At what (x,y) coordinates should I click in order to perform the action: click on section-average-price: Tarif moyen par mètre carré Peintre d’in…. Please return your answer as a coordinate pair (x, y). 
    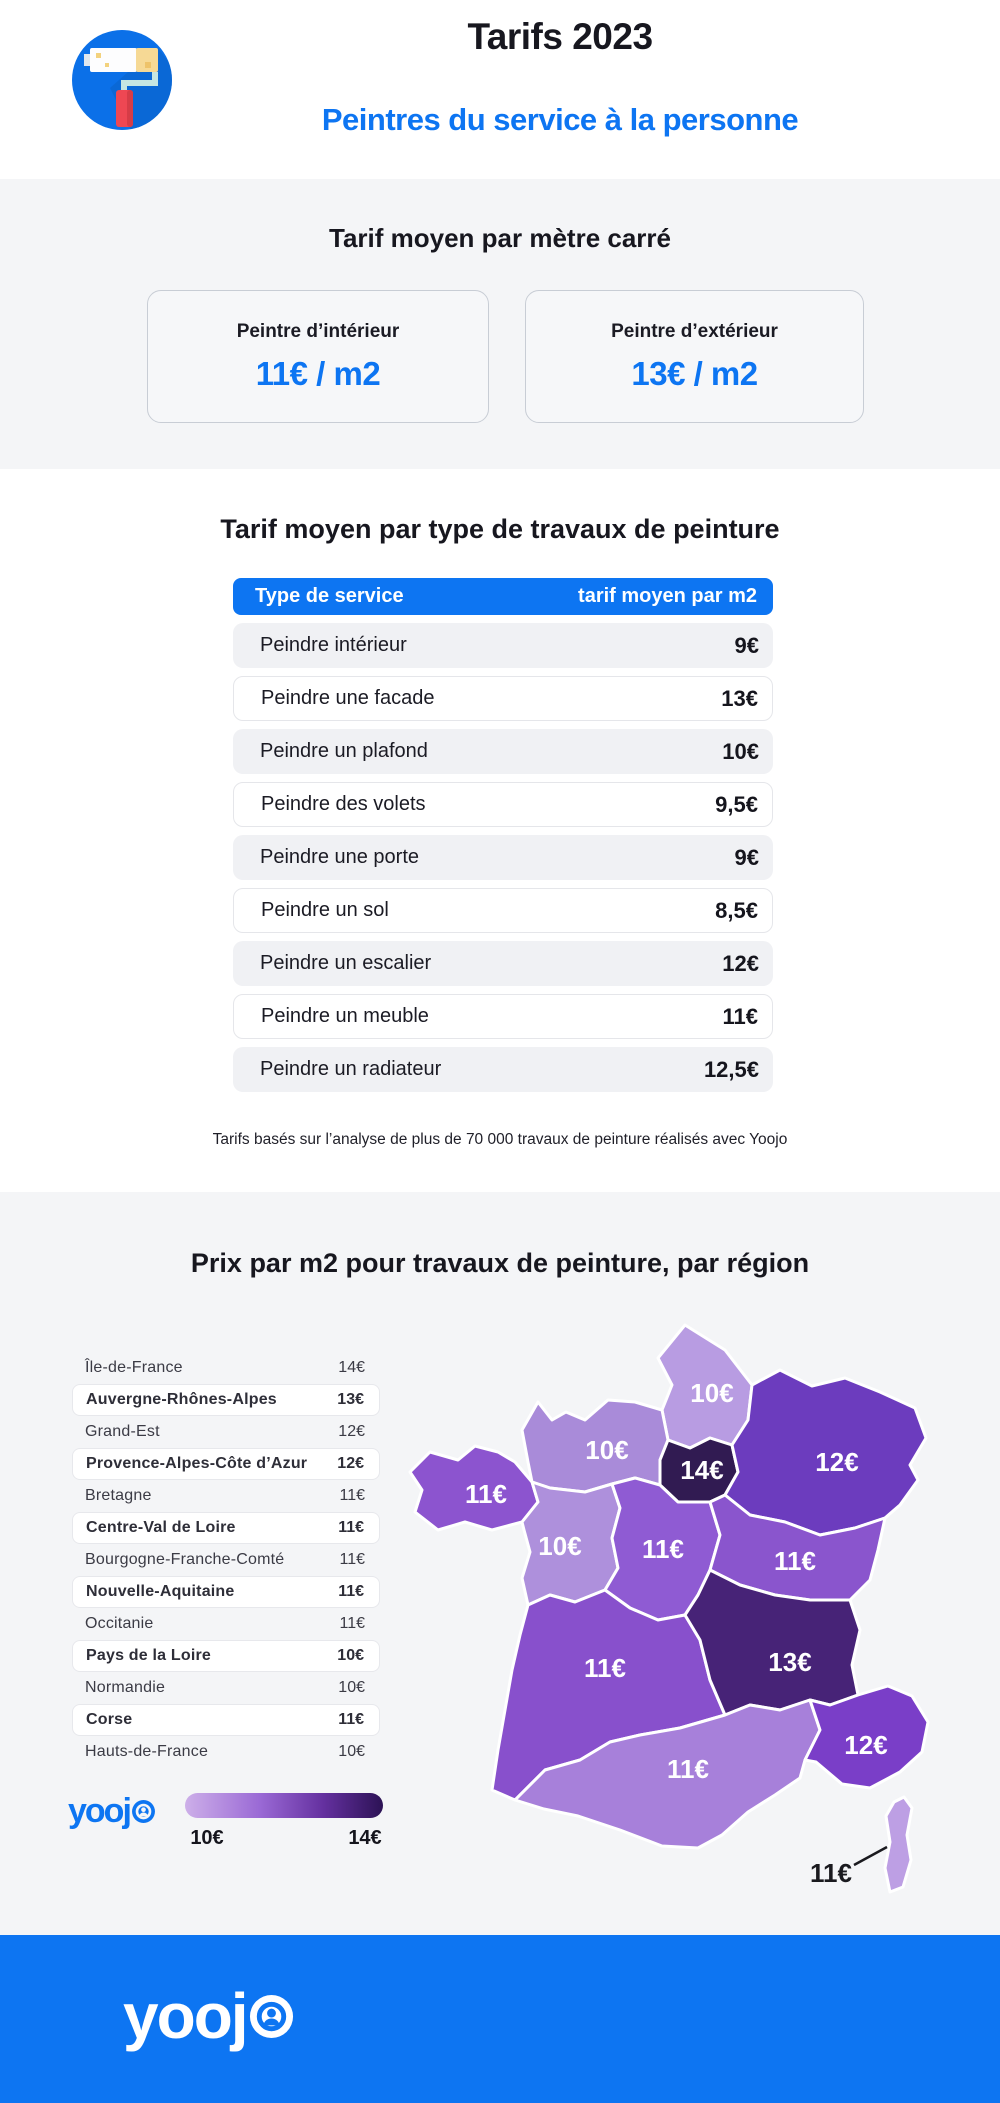
    Looking at the image, I should click on (500, 324).